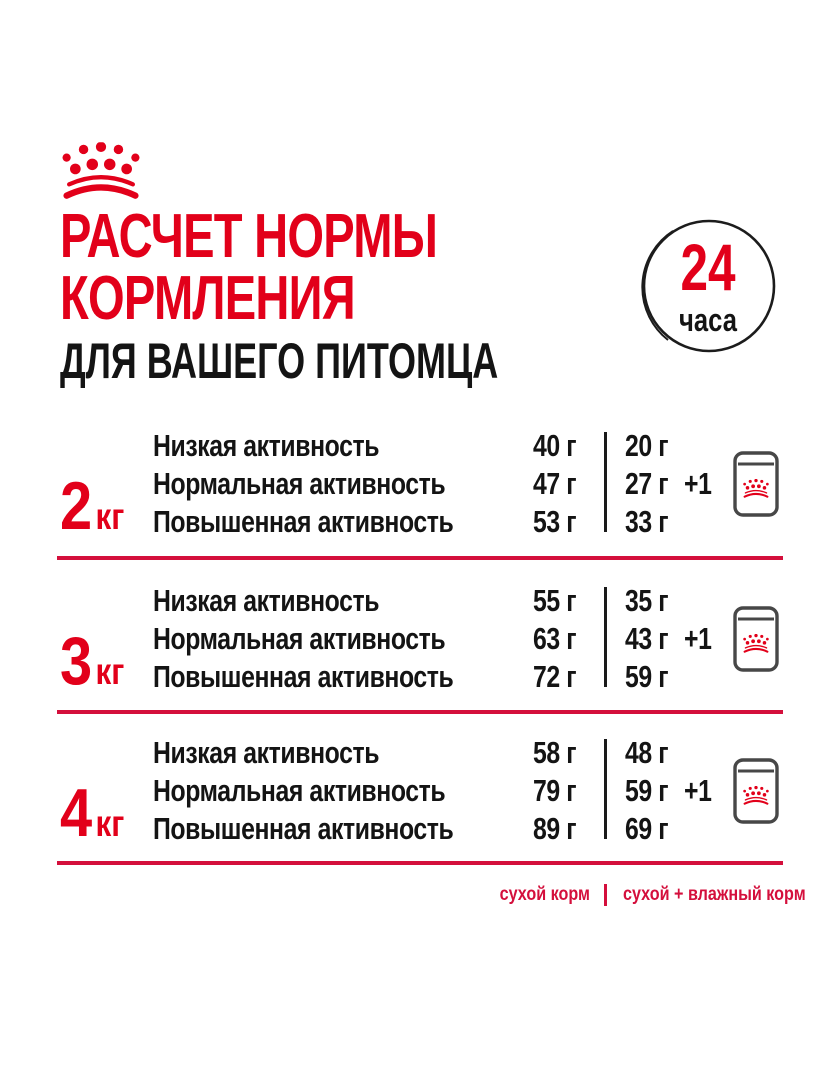  I want to click on table-row: Нормальная активность 79 г 59 г +1, so click(420, 791).